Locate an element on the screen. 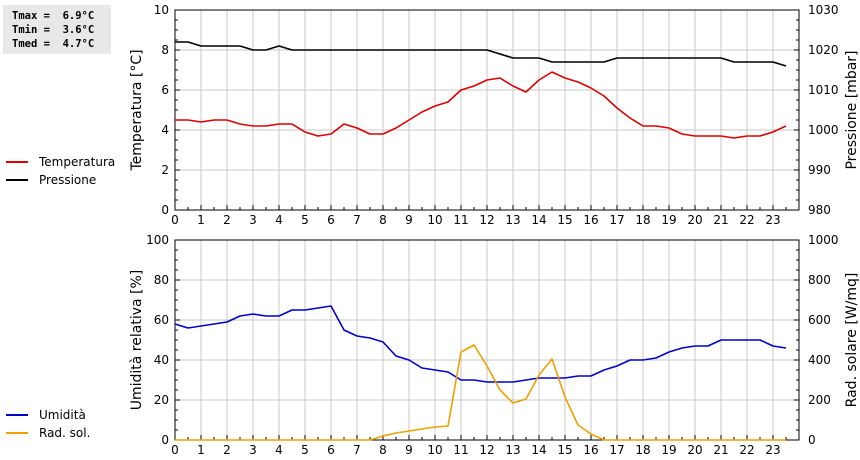 This screenshot has height=460, width=860. y-tick-label: 100 is located at coordinates (157, 240).